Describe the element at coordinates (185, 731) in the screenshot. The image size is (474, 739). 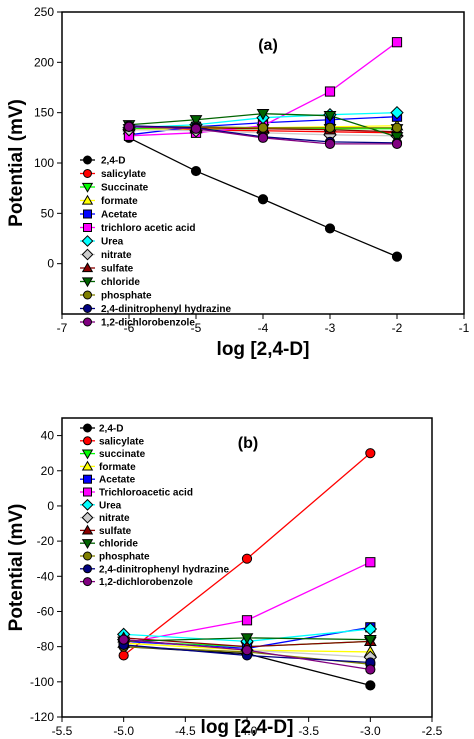
I see `x-tick-label: -4.5` at that location.